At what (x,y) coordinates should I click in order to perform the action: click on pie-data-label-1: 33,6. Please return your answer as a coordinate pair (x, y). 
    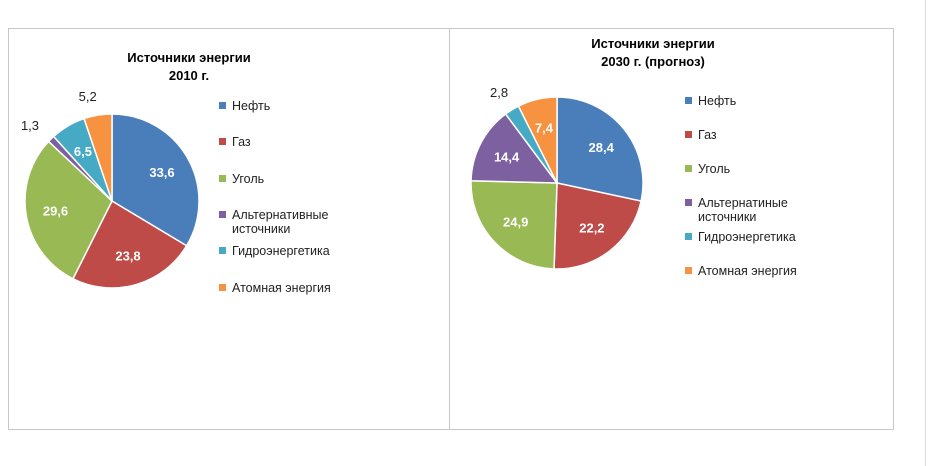
    Looking at the image, I should click on (161, 172).